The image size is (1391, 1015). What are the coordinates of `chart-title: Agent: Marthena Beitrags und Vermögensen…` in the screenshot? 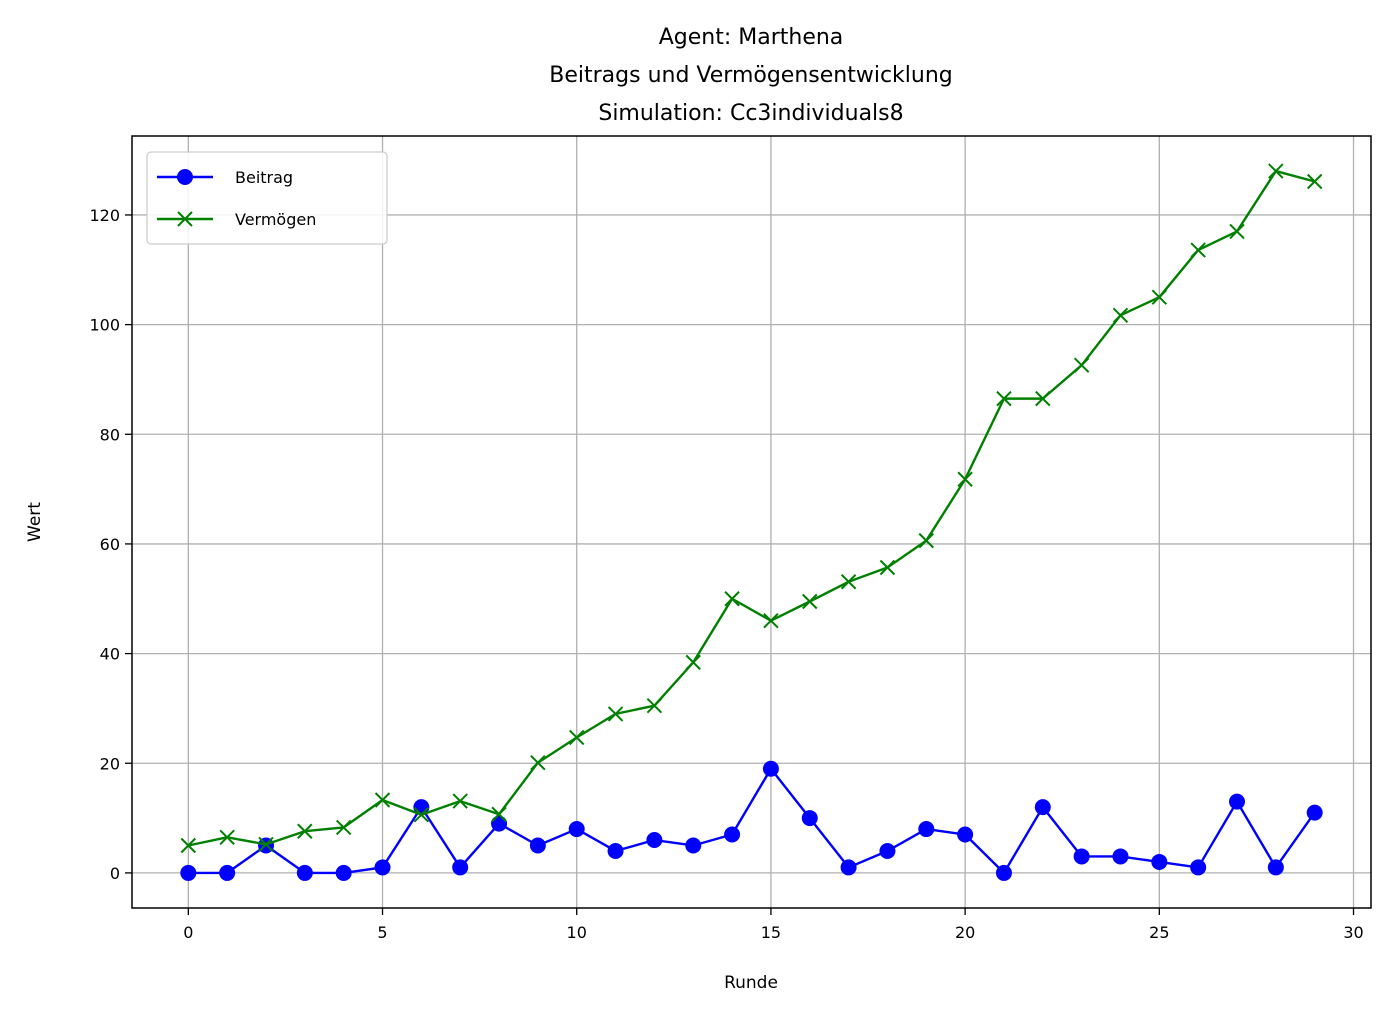 It's located at (751, 75).